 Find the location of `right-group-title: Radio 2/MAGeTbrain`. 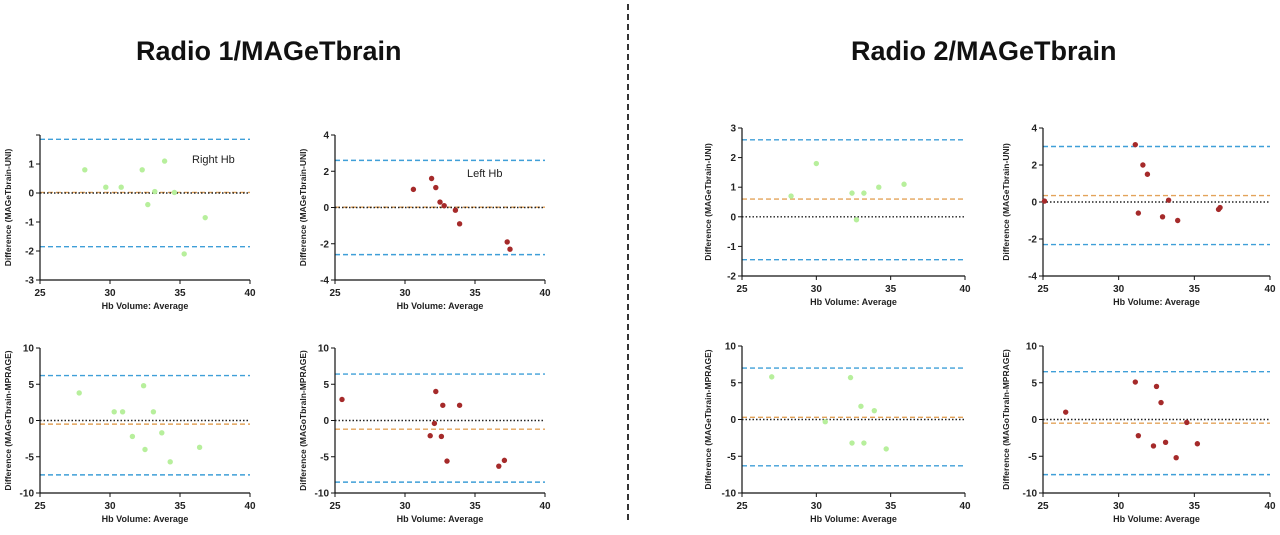

right-group-title: Radio 2/MAGeTbrain is located at coordinates (984, 51).